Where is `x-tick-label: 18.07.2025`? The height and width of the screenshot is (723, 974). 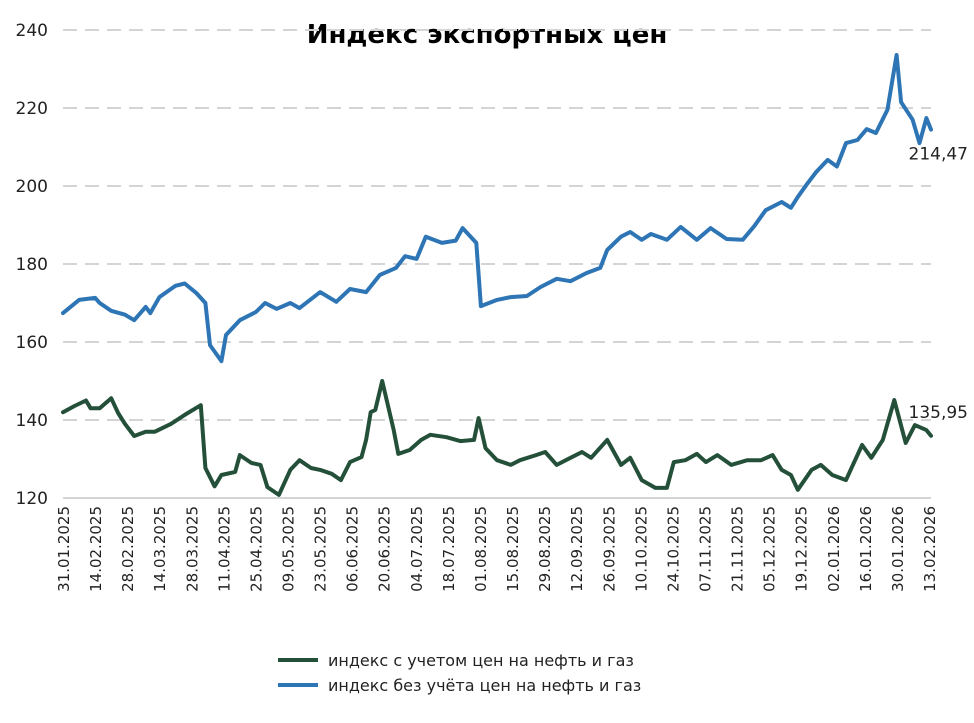
x-tick-label: 18.07.2025 is located at coordinates (449, 549).